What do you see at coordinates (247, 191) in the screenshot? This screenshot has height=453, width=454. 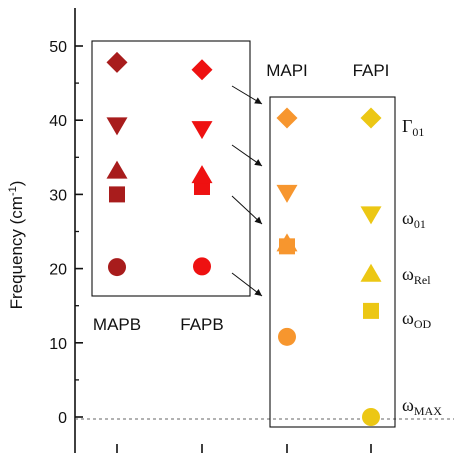 I see `transition-arrows` at bounding box center [247, 191].